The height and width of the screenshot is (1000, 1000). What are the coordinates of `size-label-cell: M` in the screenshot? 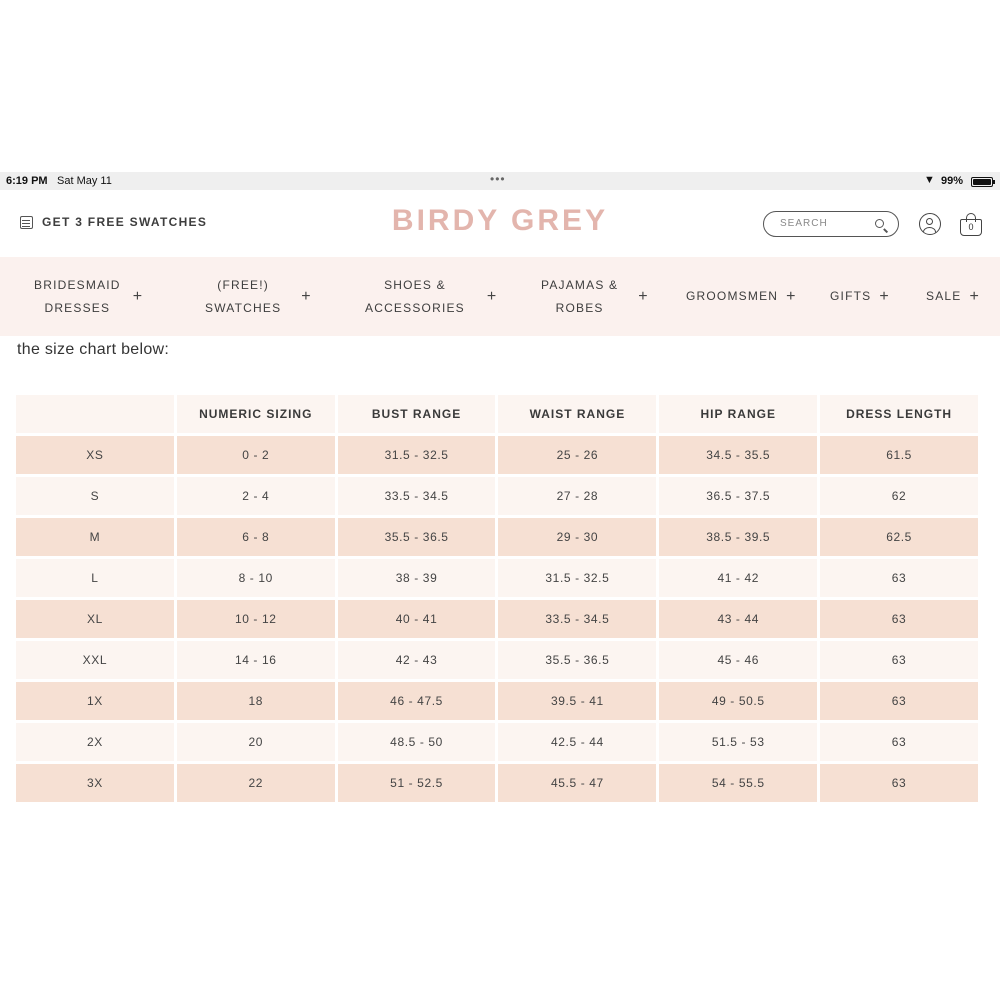 It's located at (95, 537).